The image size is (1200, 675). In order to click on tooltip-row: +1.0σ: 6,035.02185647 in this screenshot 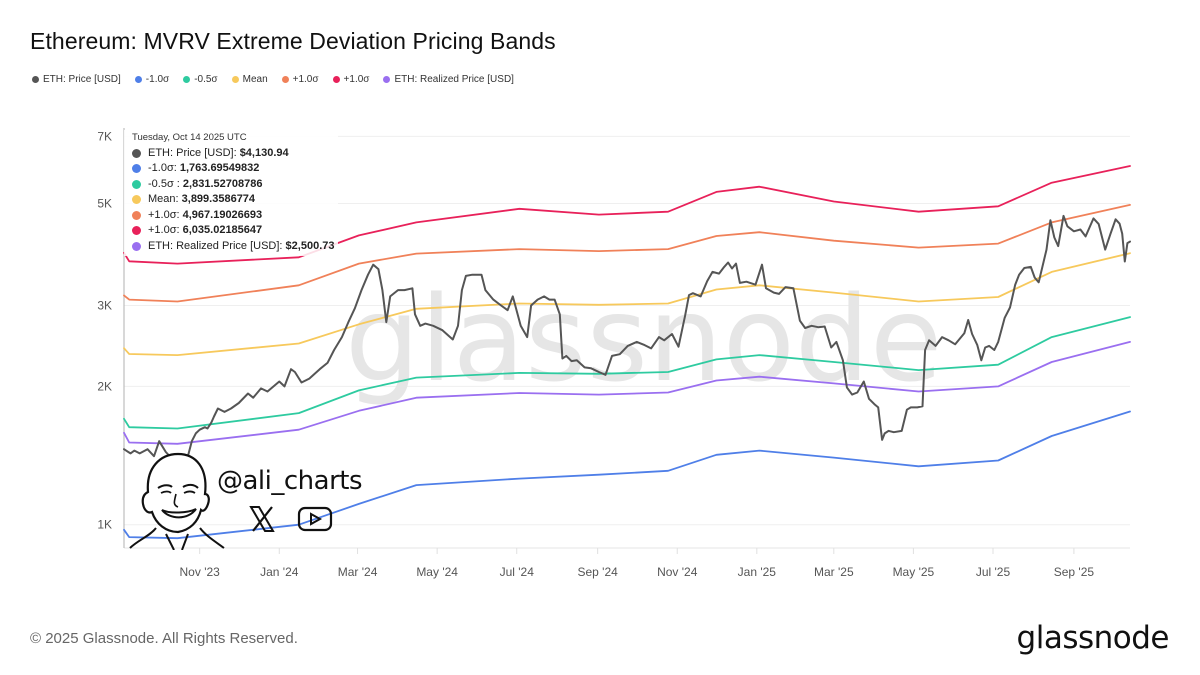, I will do `click(233, 231)`.